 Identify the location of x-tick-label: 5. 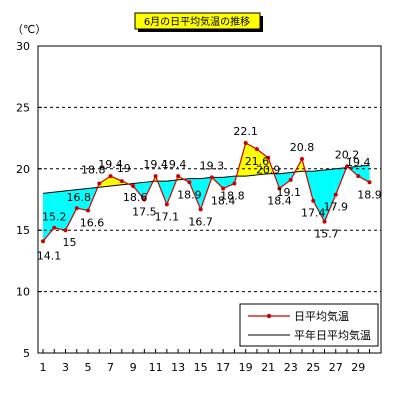
(88, 367).